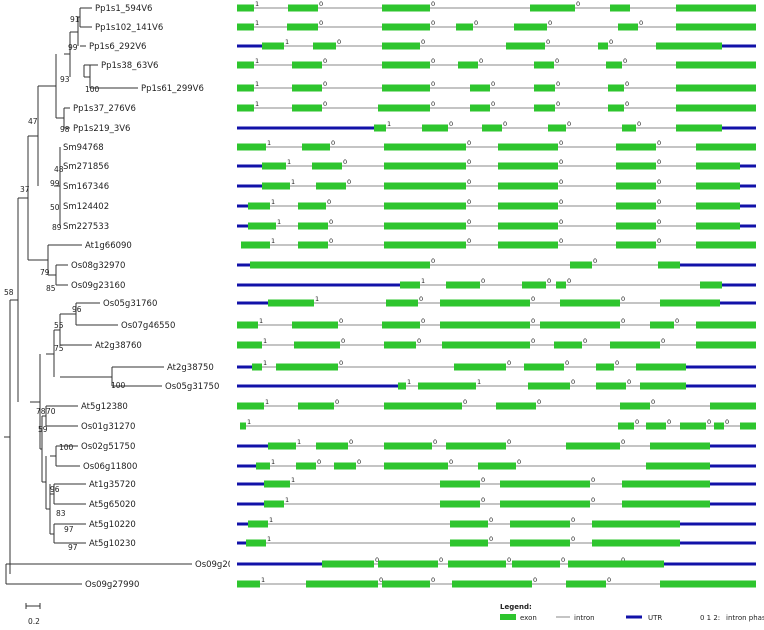 The image size is (764, 630). What do you see at coordinates (101, 129) in the screenshot?
I see `tip-label: Pp1s219_3V6` at bounding box center [101, 129].